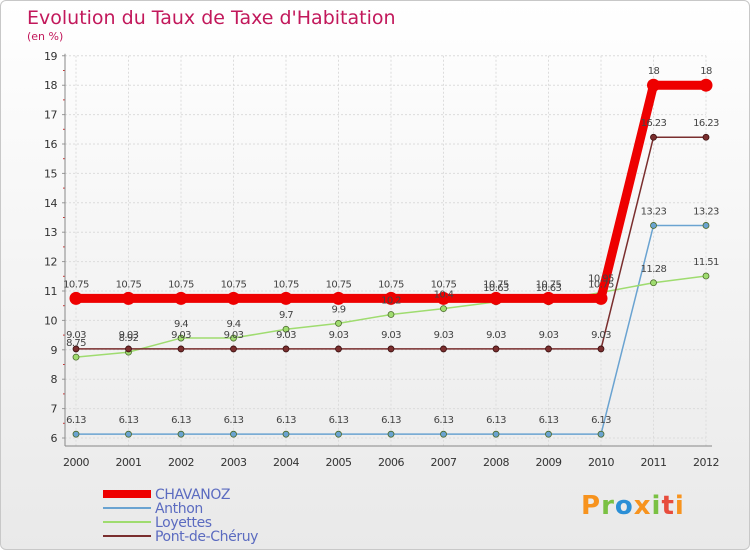  Describe the element at coordinates (50, 262) in the screenshot. I see `y-tick-label: 12` at that location.